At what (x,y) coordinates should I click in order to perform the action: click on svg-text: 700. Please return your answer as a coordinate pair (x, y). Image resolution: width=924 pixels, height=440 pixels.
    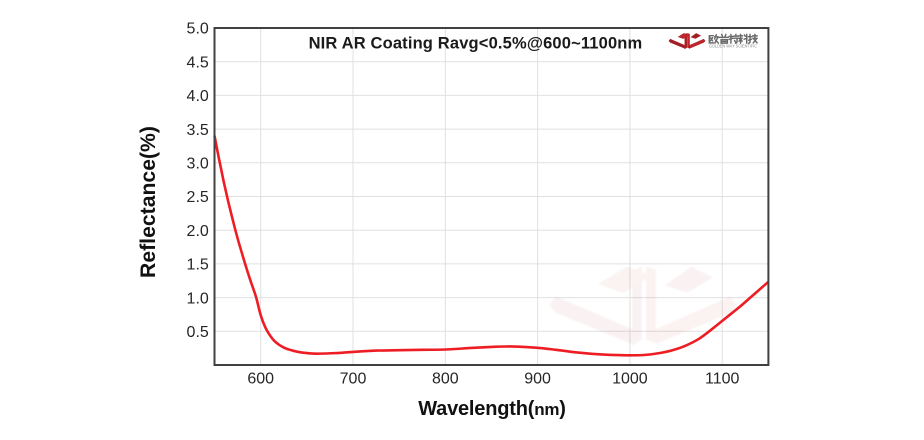
    Looking at the image, I should click on (353, 378).